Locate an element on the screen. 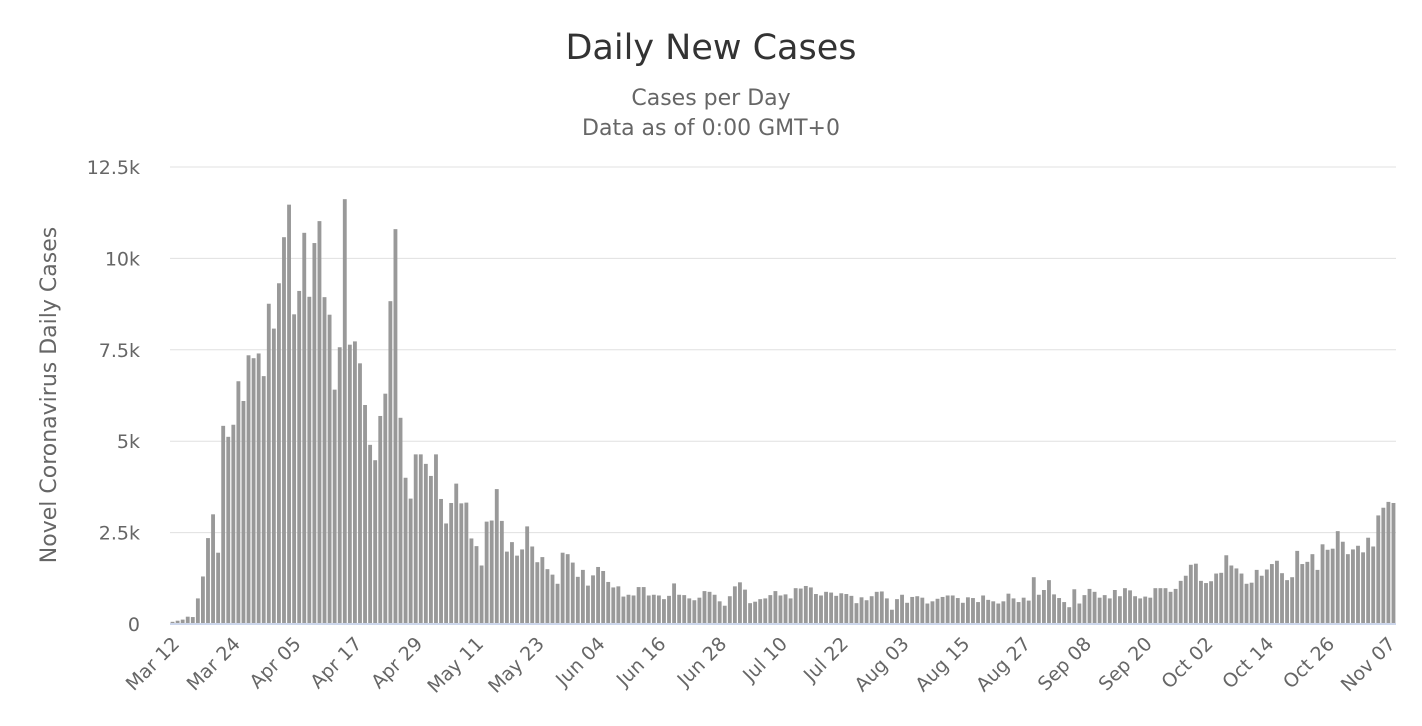 The width and height of the screenshot is (1422, 726). x-tick-label: Aug 03 is located at coordinates (881, 664).